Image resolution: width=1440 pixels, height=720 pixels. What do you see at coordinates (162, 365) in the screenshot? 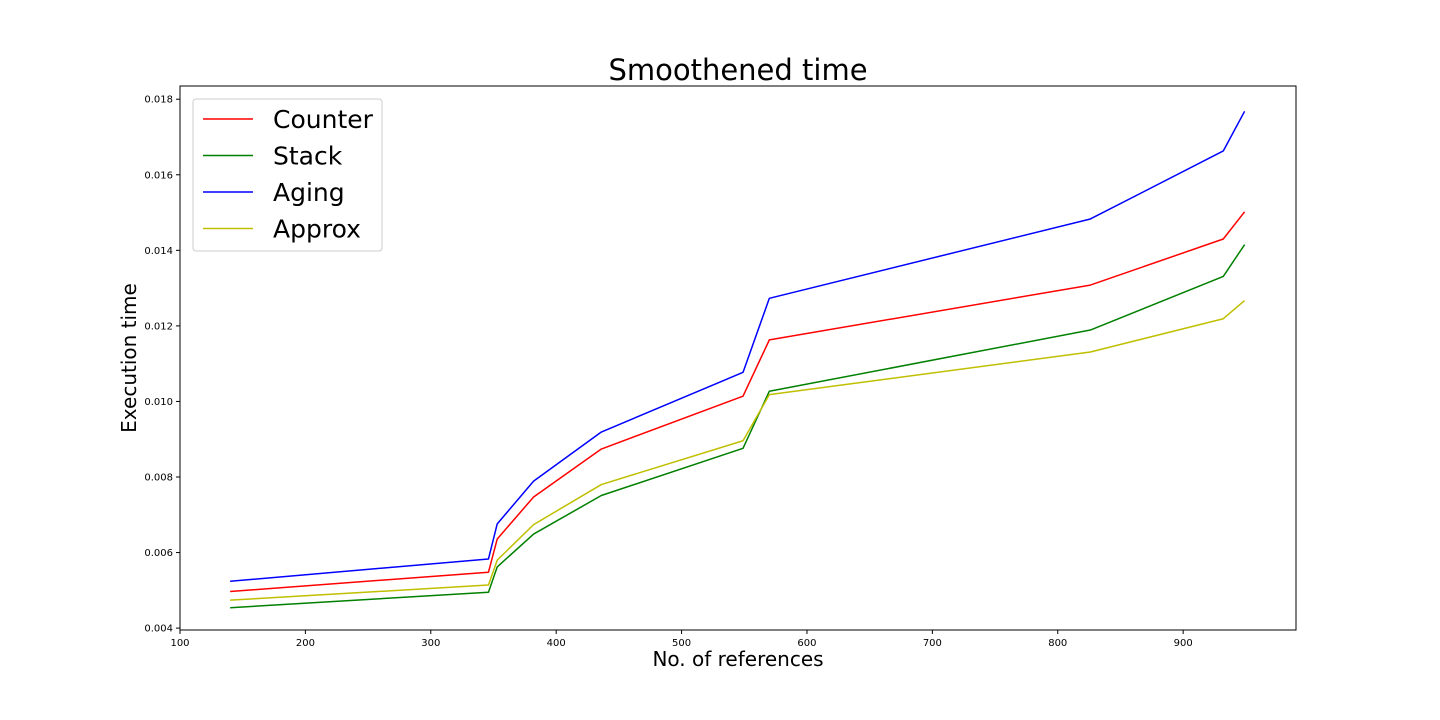
I see `y-axis: 0.004 0.006 0.008 0.010 0.012 0.014 0.016 0.018` at bounding box center [162, 365].